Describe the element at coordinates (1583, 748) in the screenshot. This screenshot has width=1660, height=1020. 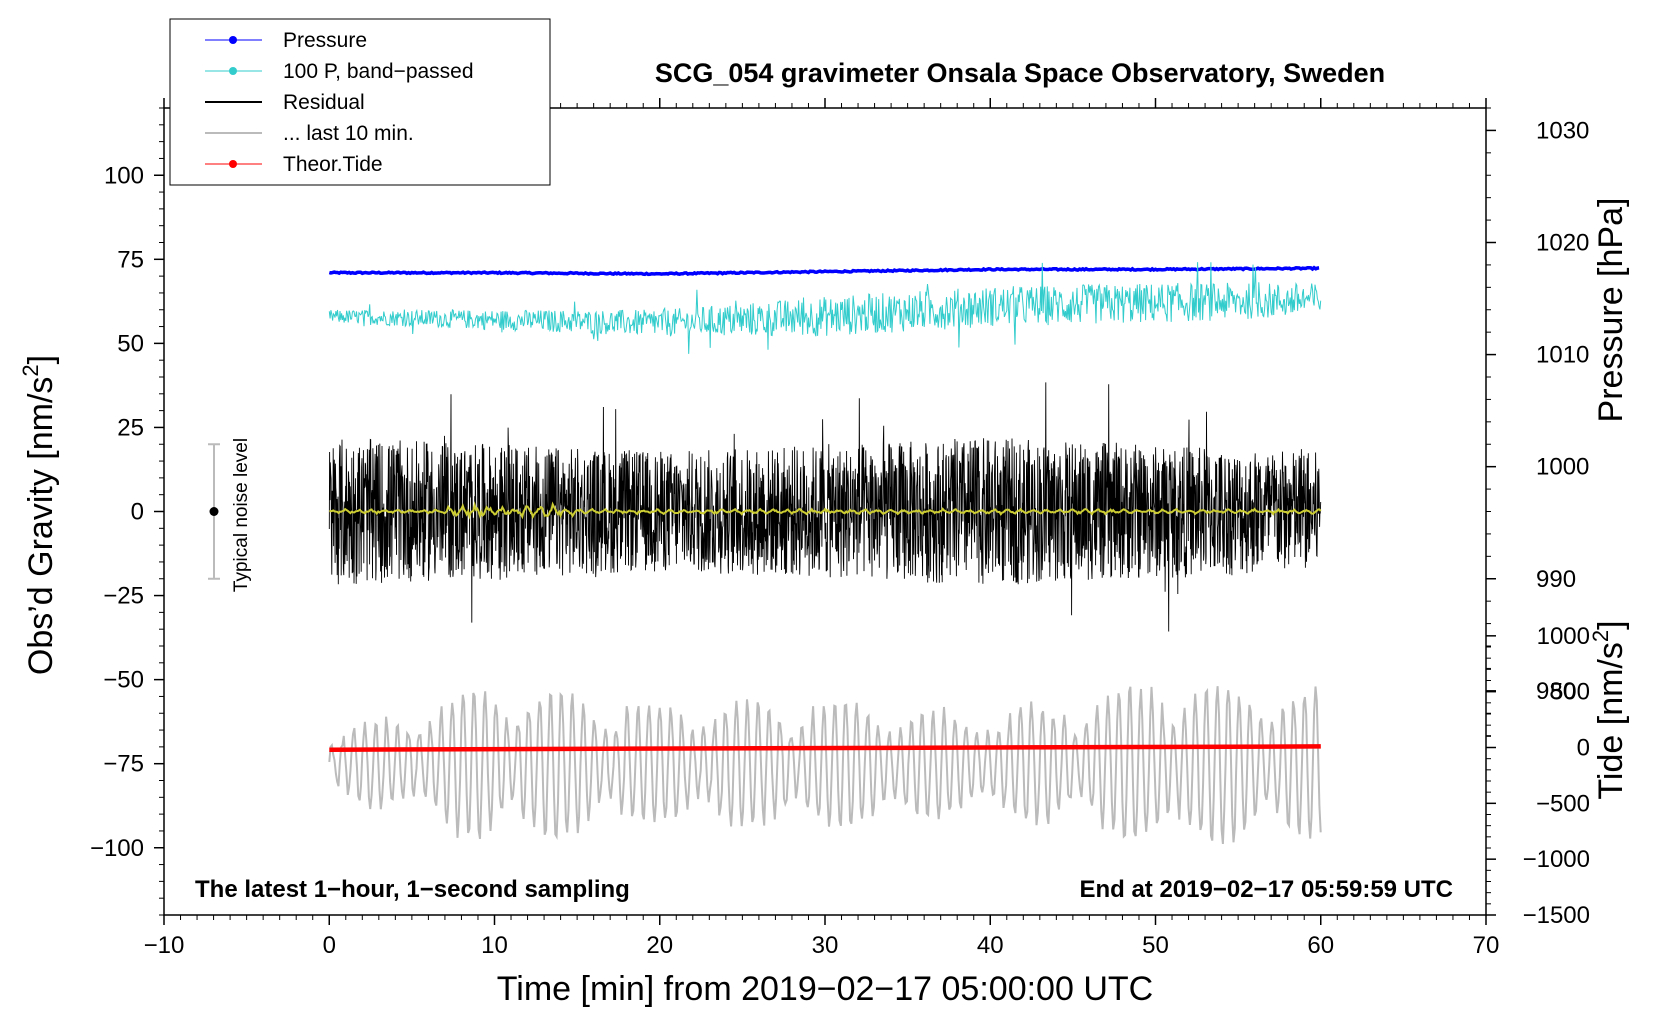
I see `tide-tick-label: 0` at that location.